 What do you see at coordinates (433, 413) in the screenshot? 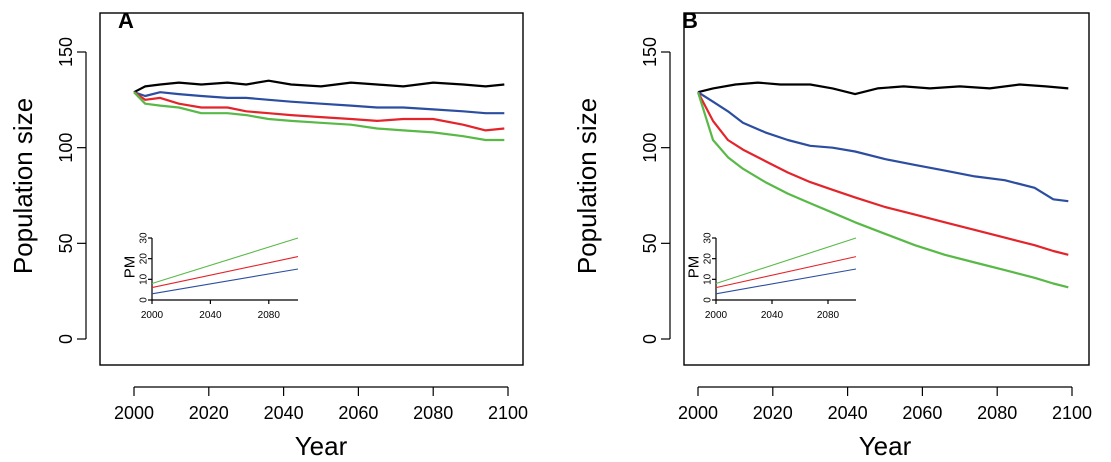
I see `panel-a-x-tick-label: 2080` at bounding box center [433, 413].